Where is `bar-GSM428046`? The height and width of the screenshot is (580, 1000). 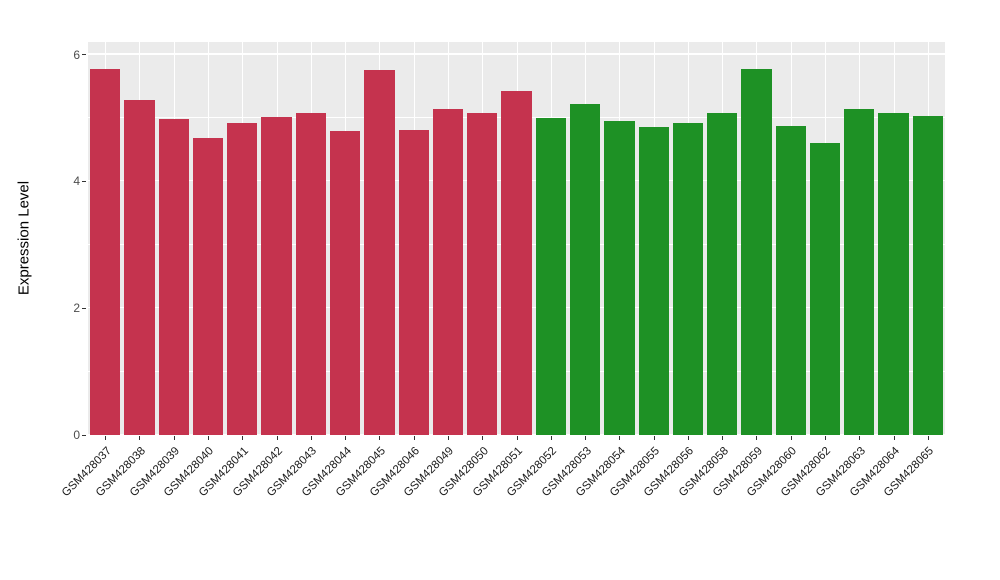 bar-GSM428046 is located at coordinates (413, 282).